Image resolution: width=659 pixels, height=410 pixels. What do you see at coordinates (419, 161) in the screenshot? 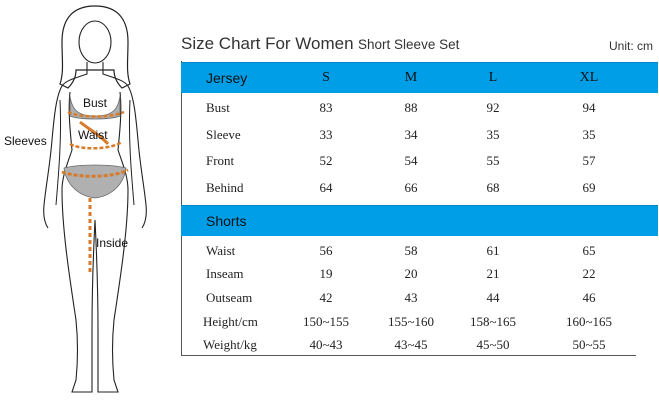
I see `table-row: Front 52 54 55 57` at bounding box center [419, 161].